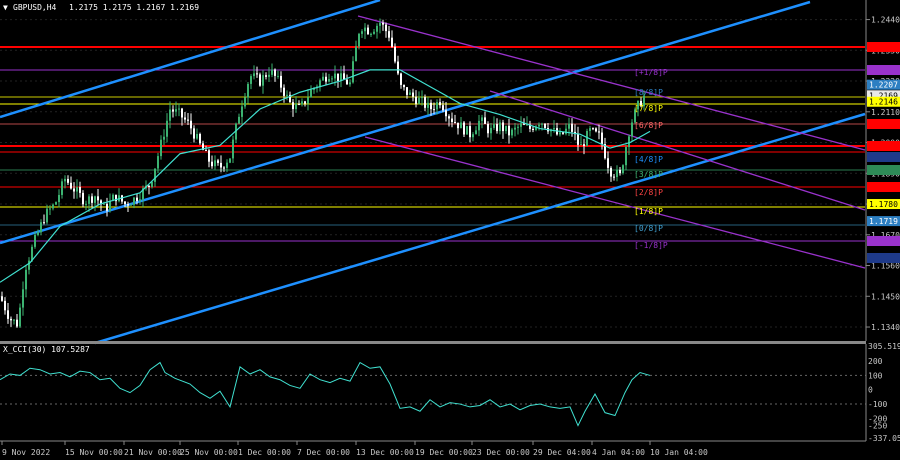  Describe the element at coordinates (501, 452) in the screenshot. I see `time-tick: 23 Dec 00:00` at that location.